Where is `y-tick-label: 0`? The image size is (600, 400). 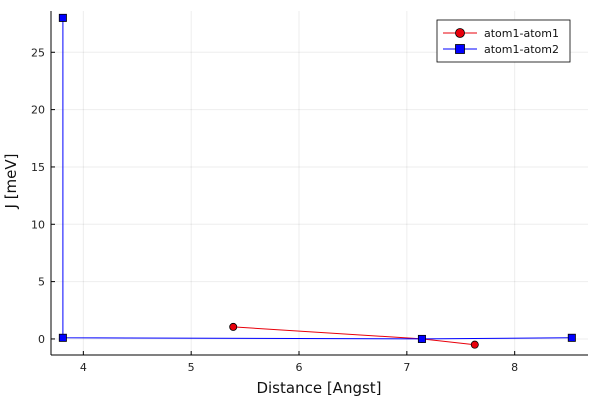 y-tick-label: 0 is located at coordinates (41, 339).